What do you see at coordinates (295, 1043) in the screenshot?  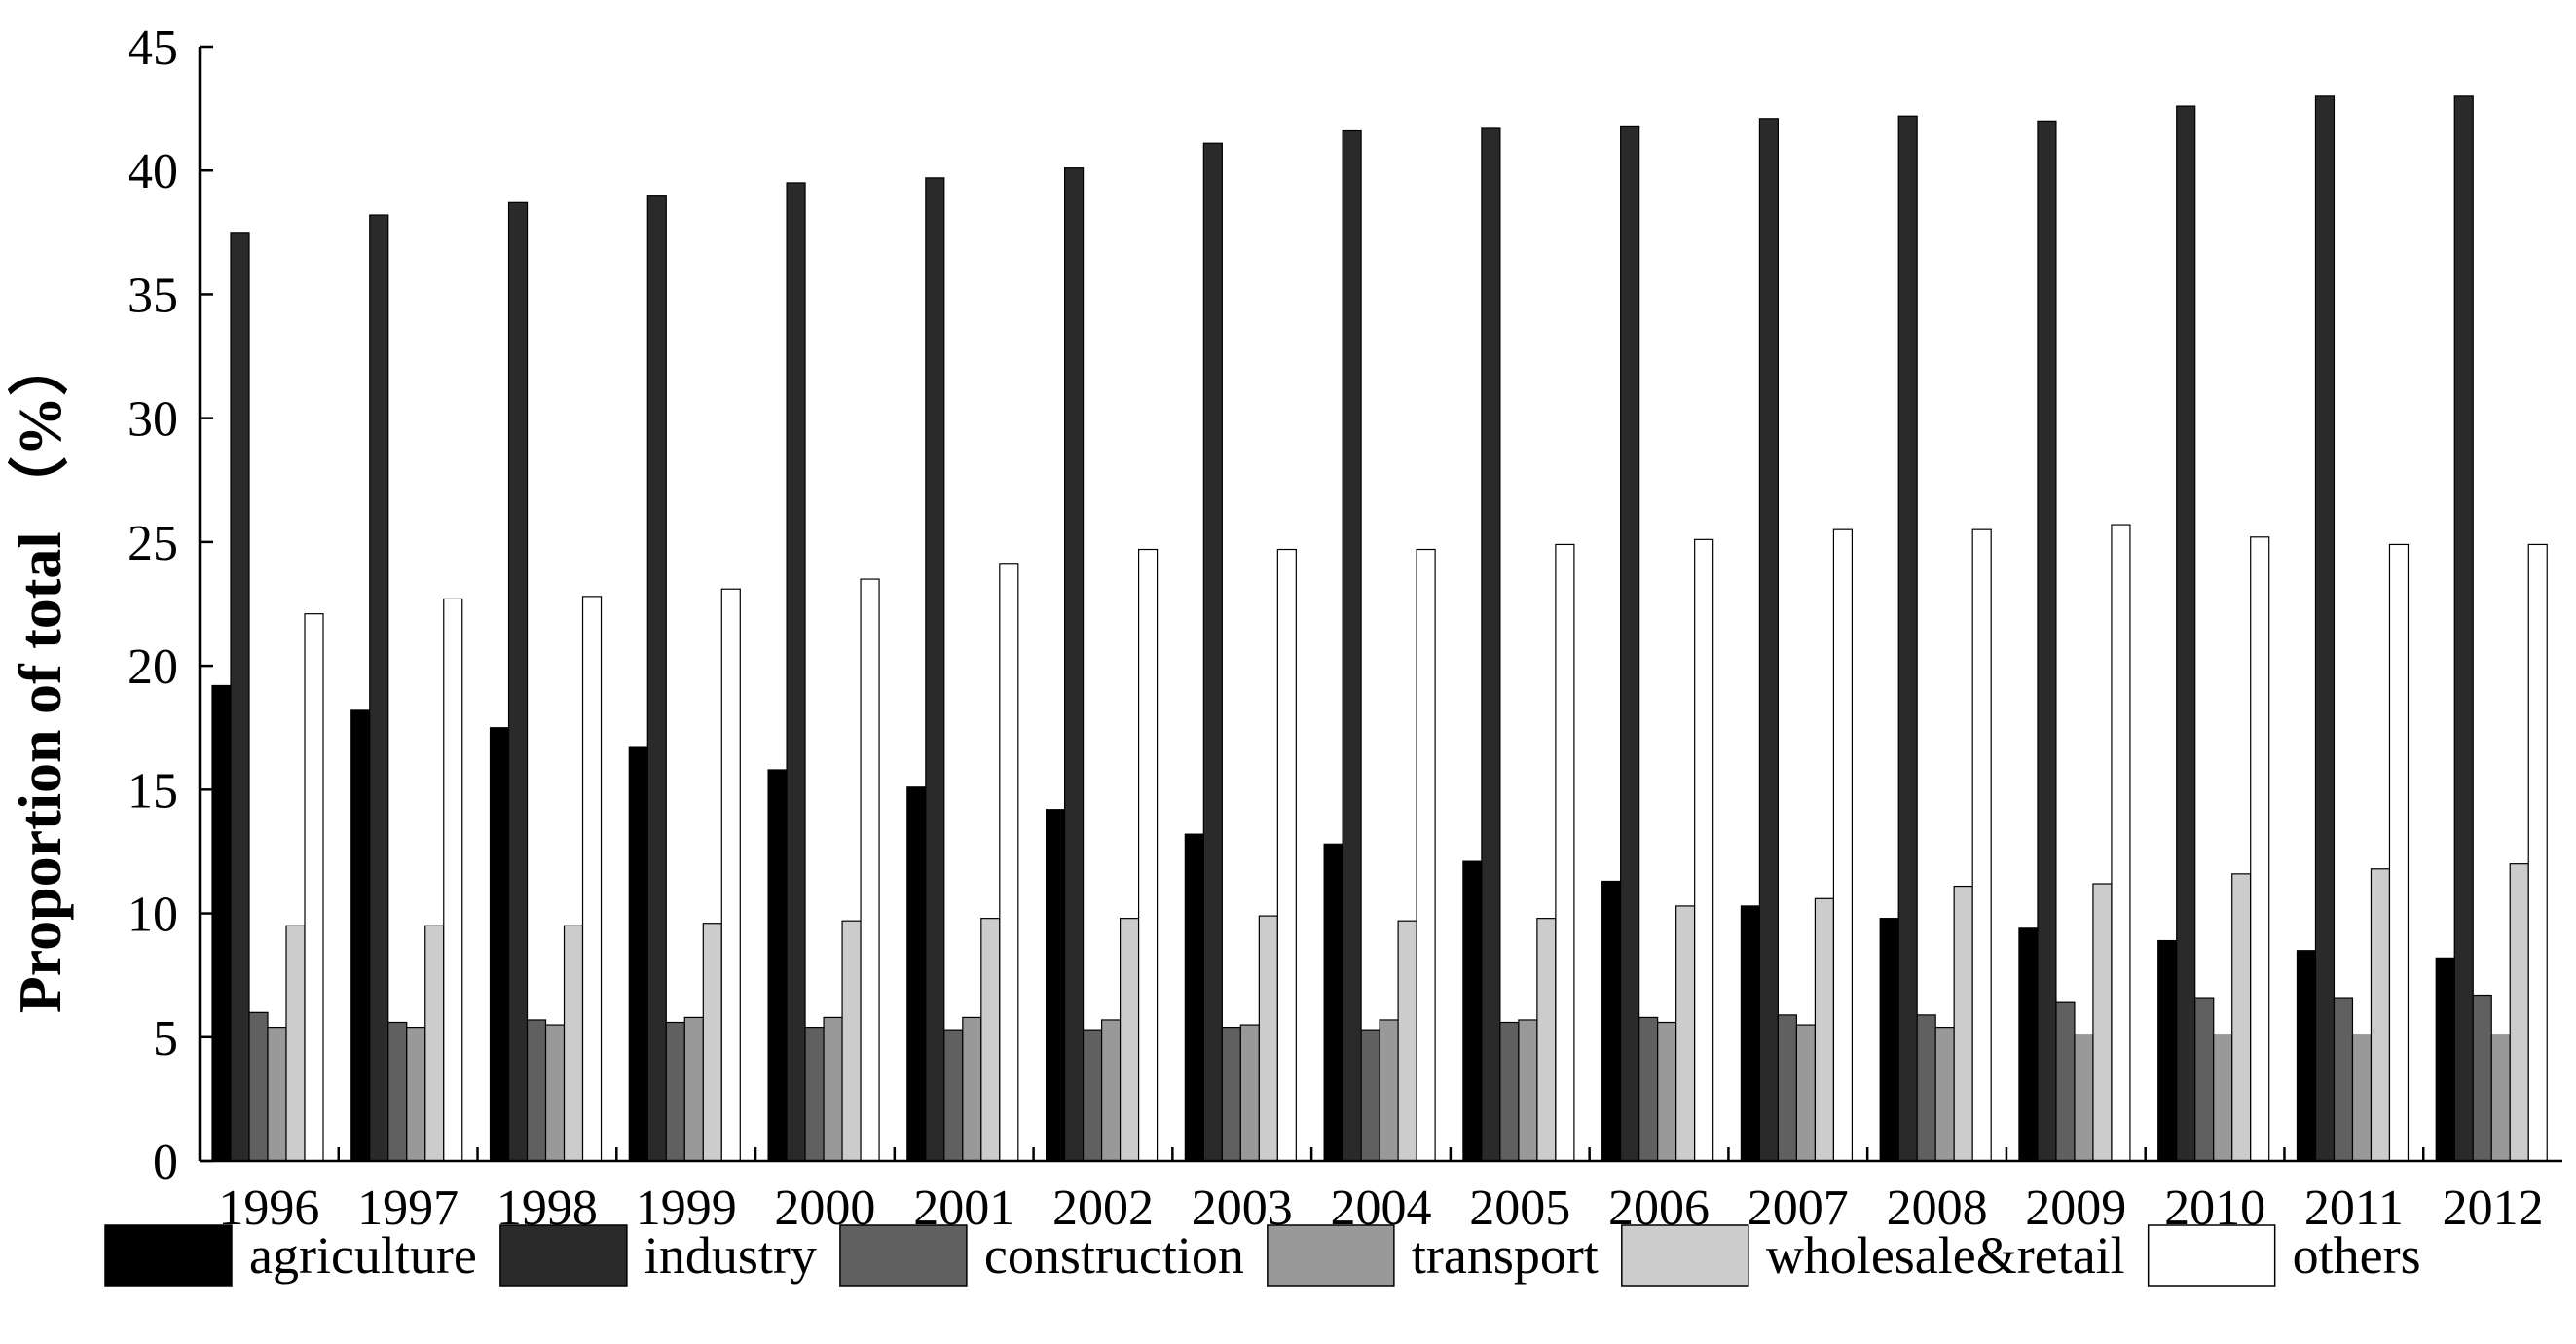 I see `bar-wholesale-retail-1996` at bounding box center [295, 1043].